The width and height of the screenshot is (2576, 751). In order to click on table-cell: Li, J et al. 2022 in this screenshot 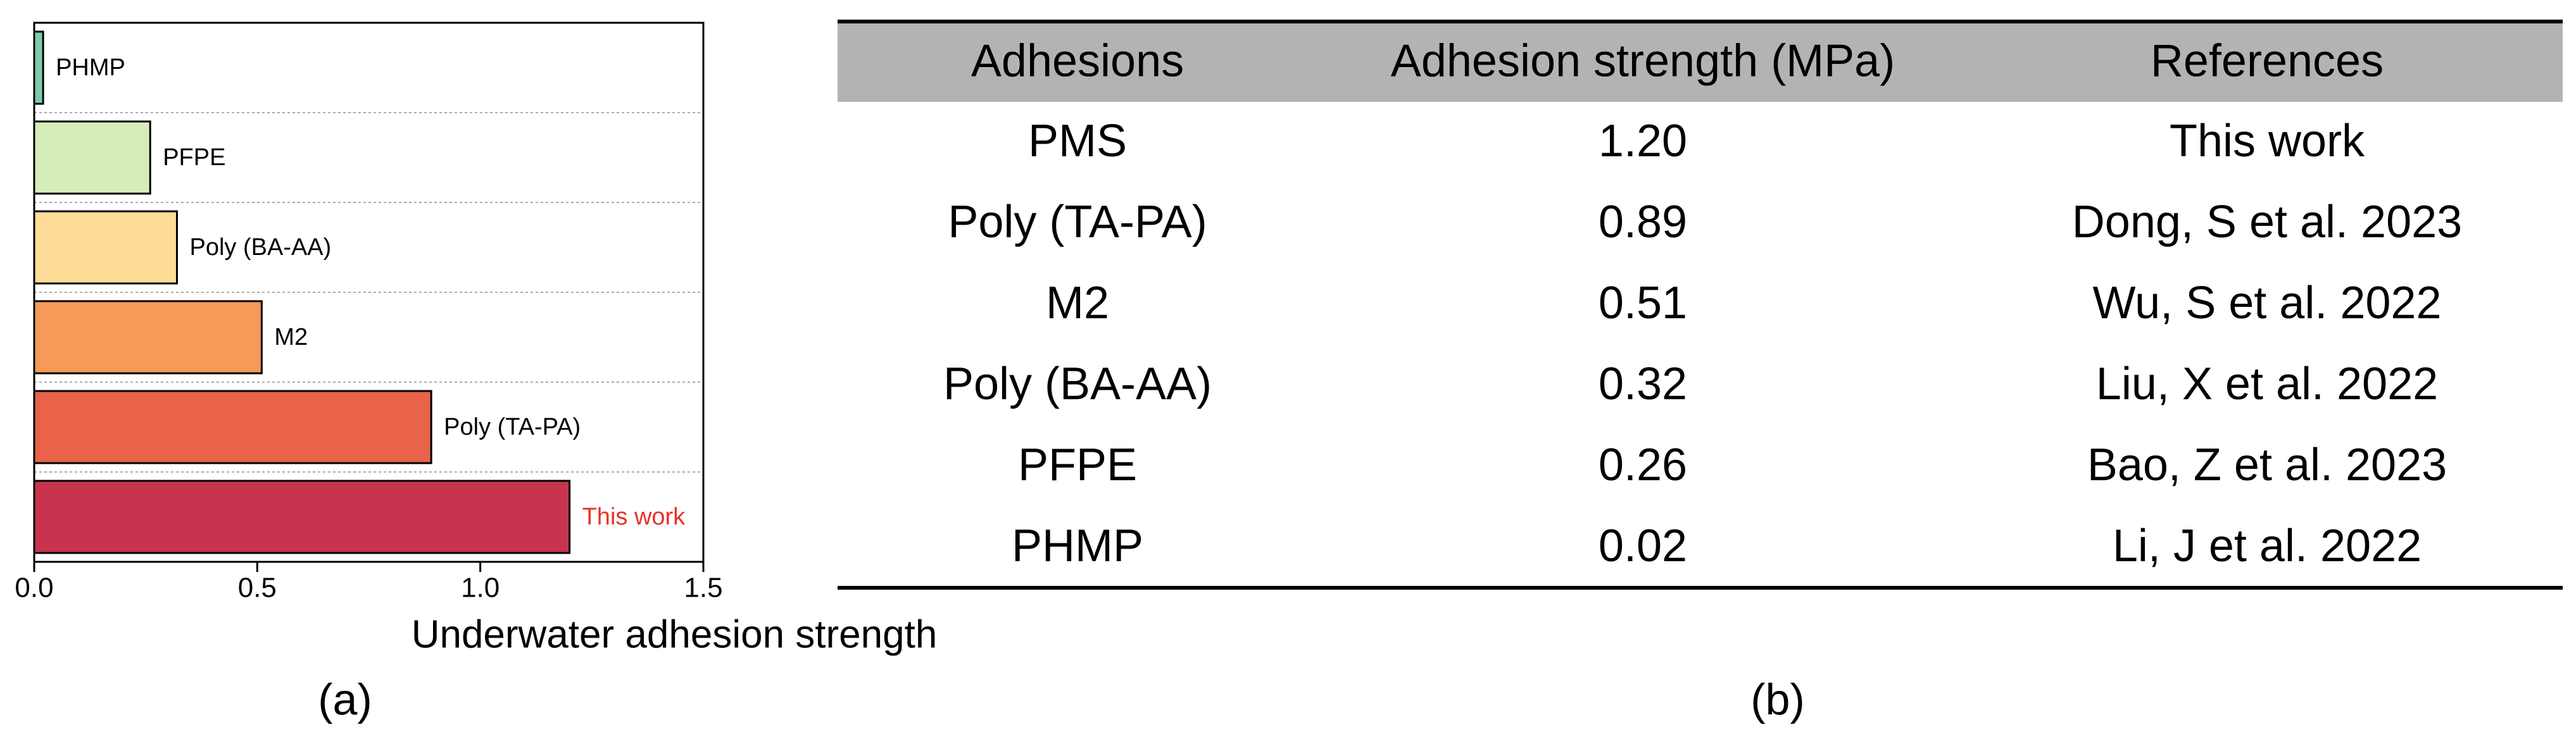, I will do `click(2267, 546)`.